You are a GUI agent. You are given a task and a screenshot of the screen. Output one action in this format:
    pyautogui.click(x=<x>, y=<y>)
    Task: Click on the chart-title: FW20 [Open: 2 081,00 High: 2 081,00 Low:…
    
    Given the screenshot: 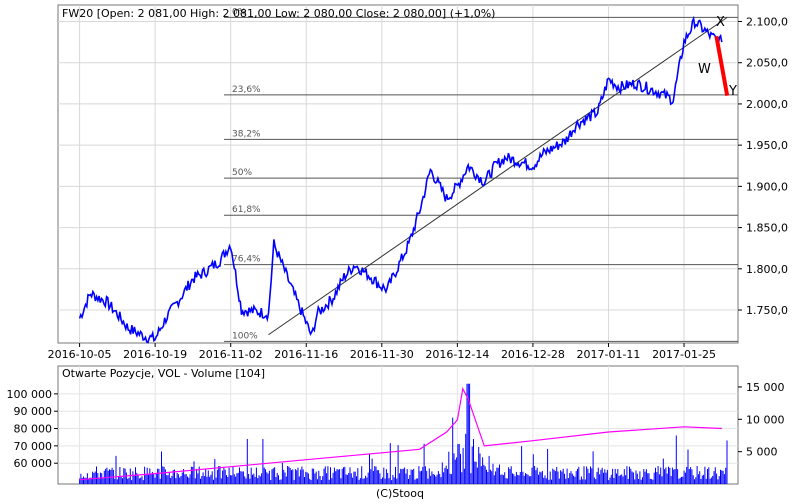 What is the action you would take?
    pyautogui.click(x=278, y=13)
    